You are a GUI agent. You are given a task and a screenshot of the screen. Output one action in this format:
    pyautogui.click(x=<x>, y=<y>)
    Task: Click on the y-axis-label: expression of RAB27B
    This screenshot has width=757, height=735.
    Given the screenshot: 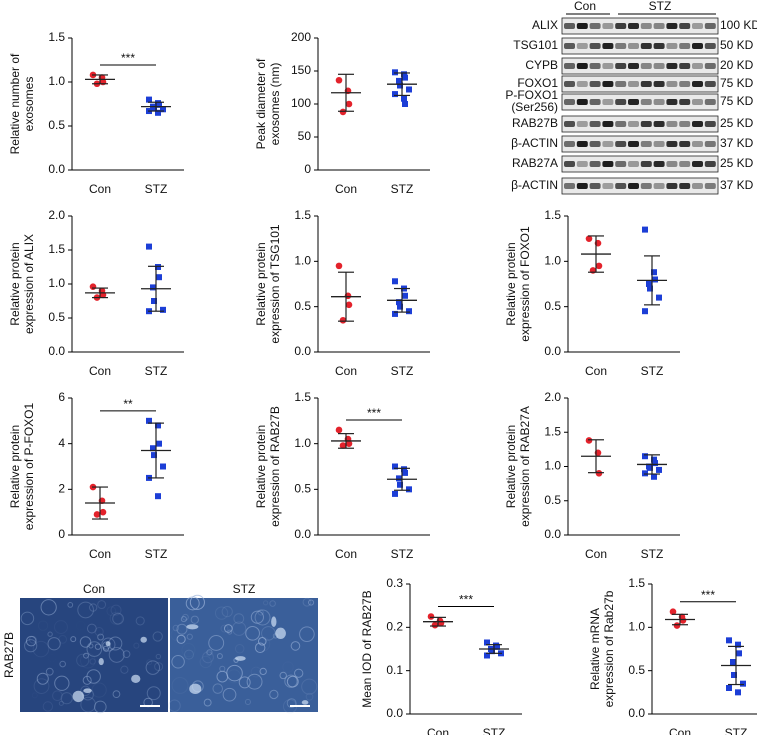 What is the action you would take?
    pyautogui.click(x=275, y=466)
    